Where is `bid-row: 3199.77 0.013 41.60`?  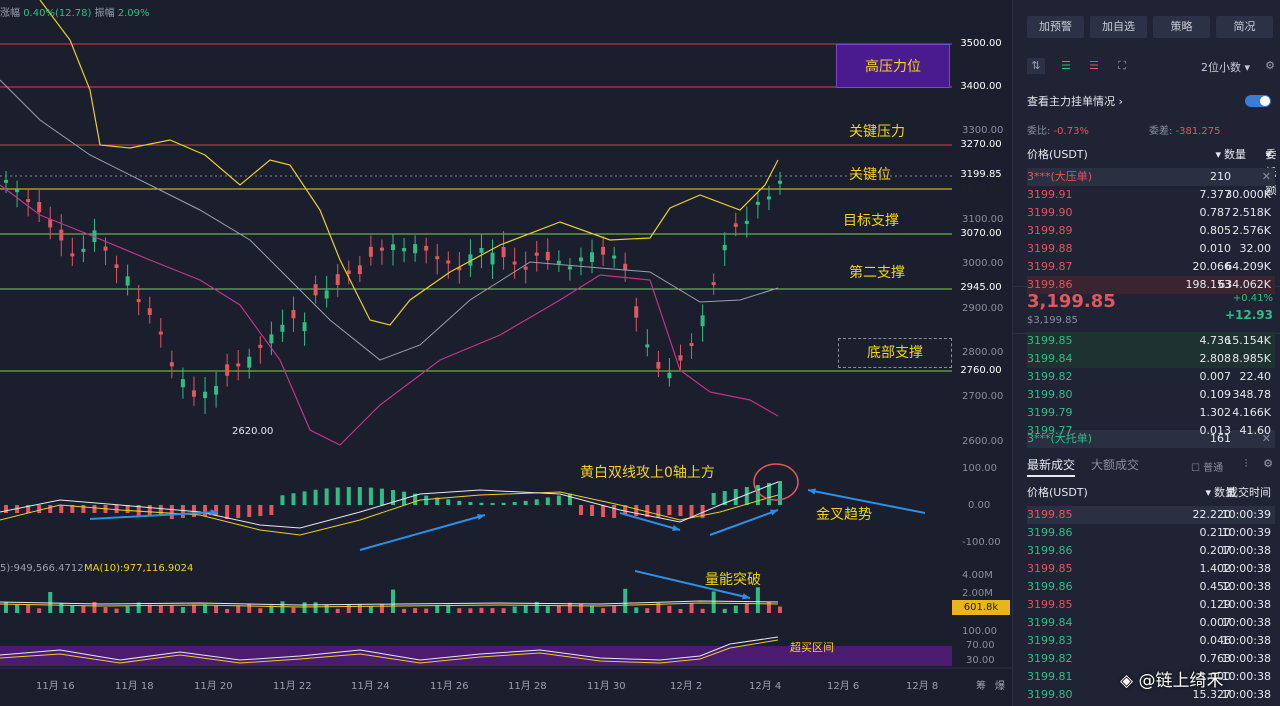
bid-row: 3199.77 0.013 41.60 is located at coordinates (1151, 431).